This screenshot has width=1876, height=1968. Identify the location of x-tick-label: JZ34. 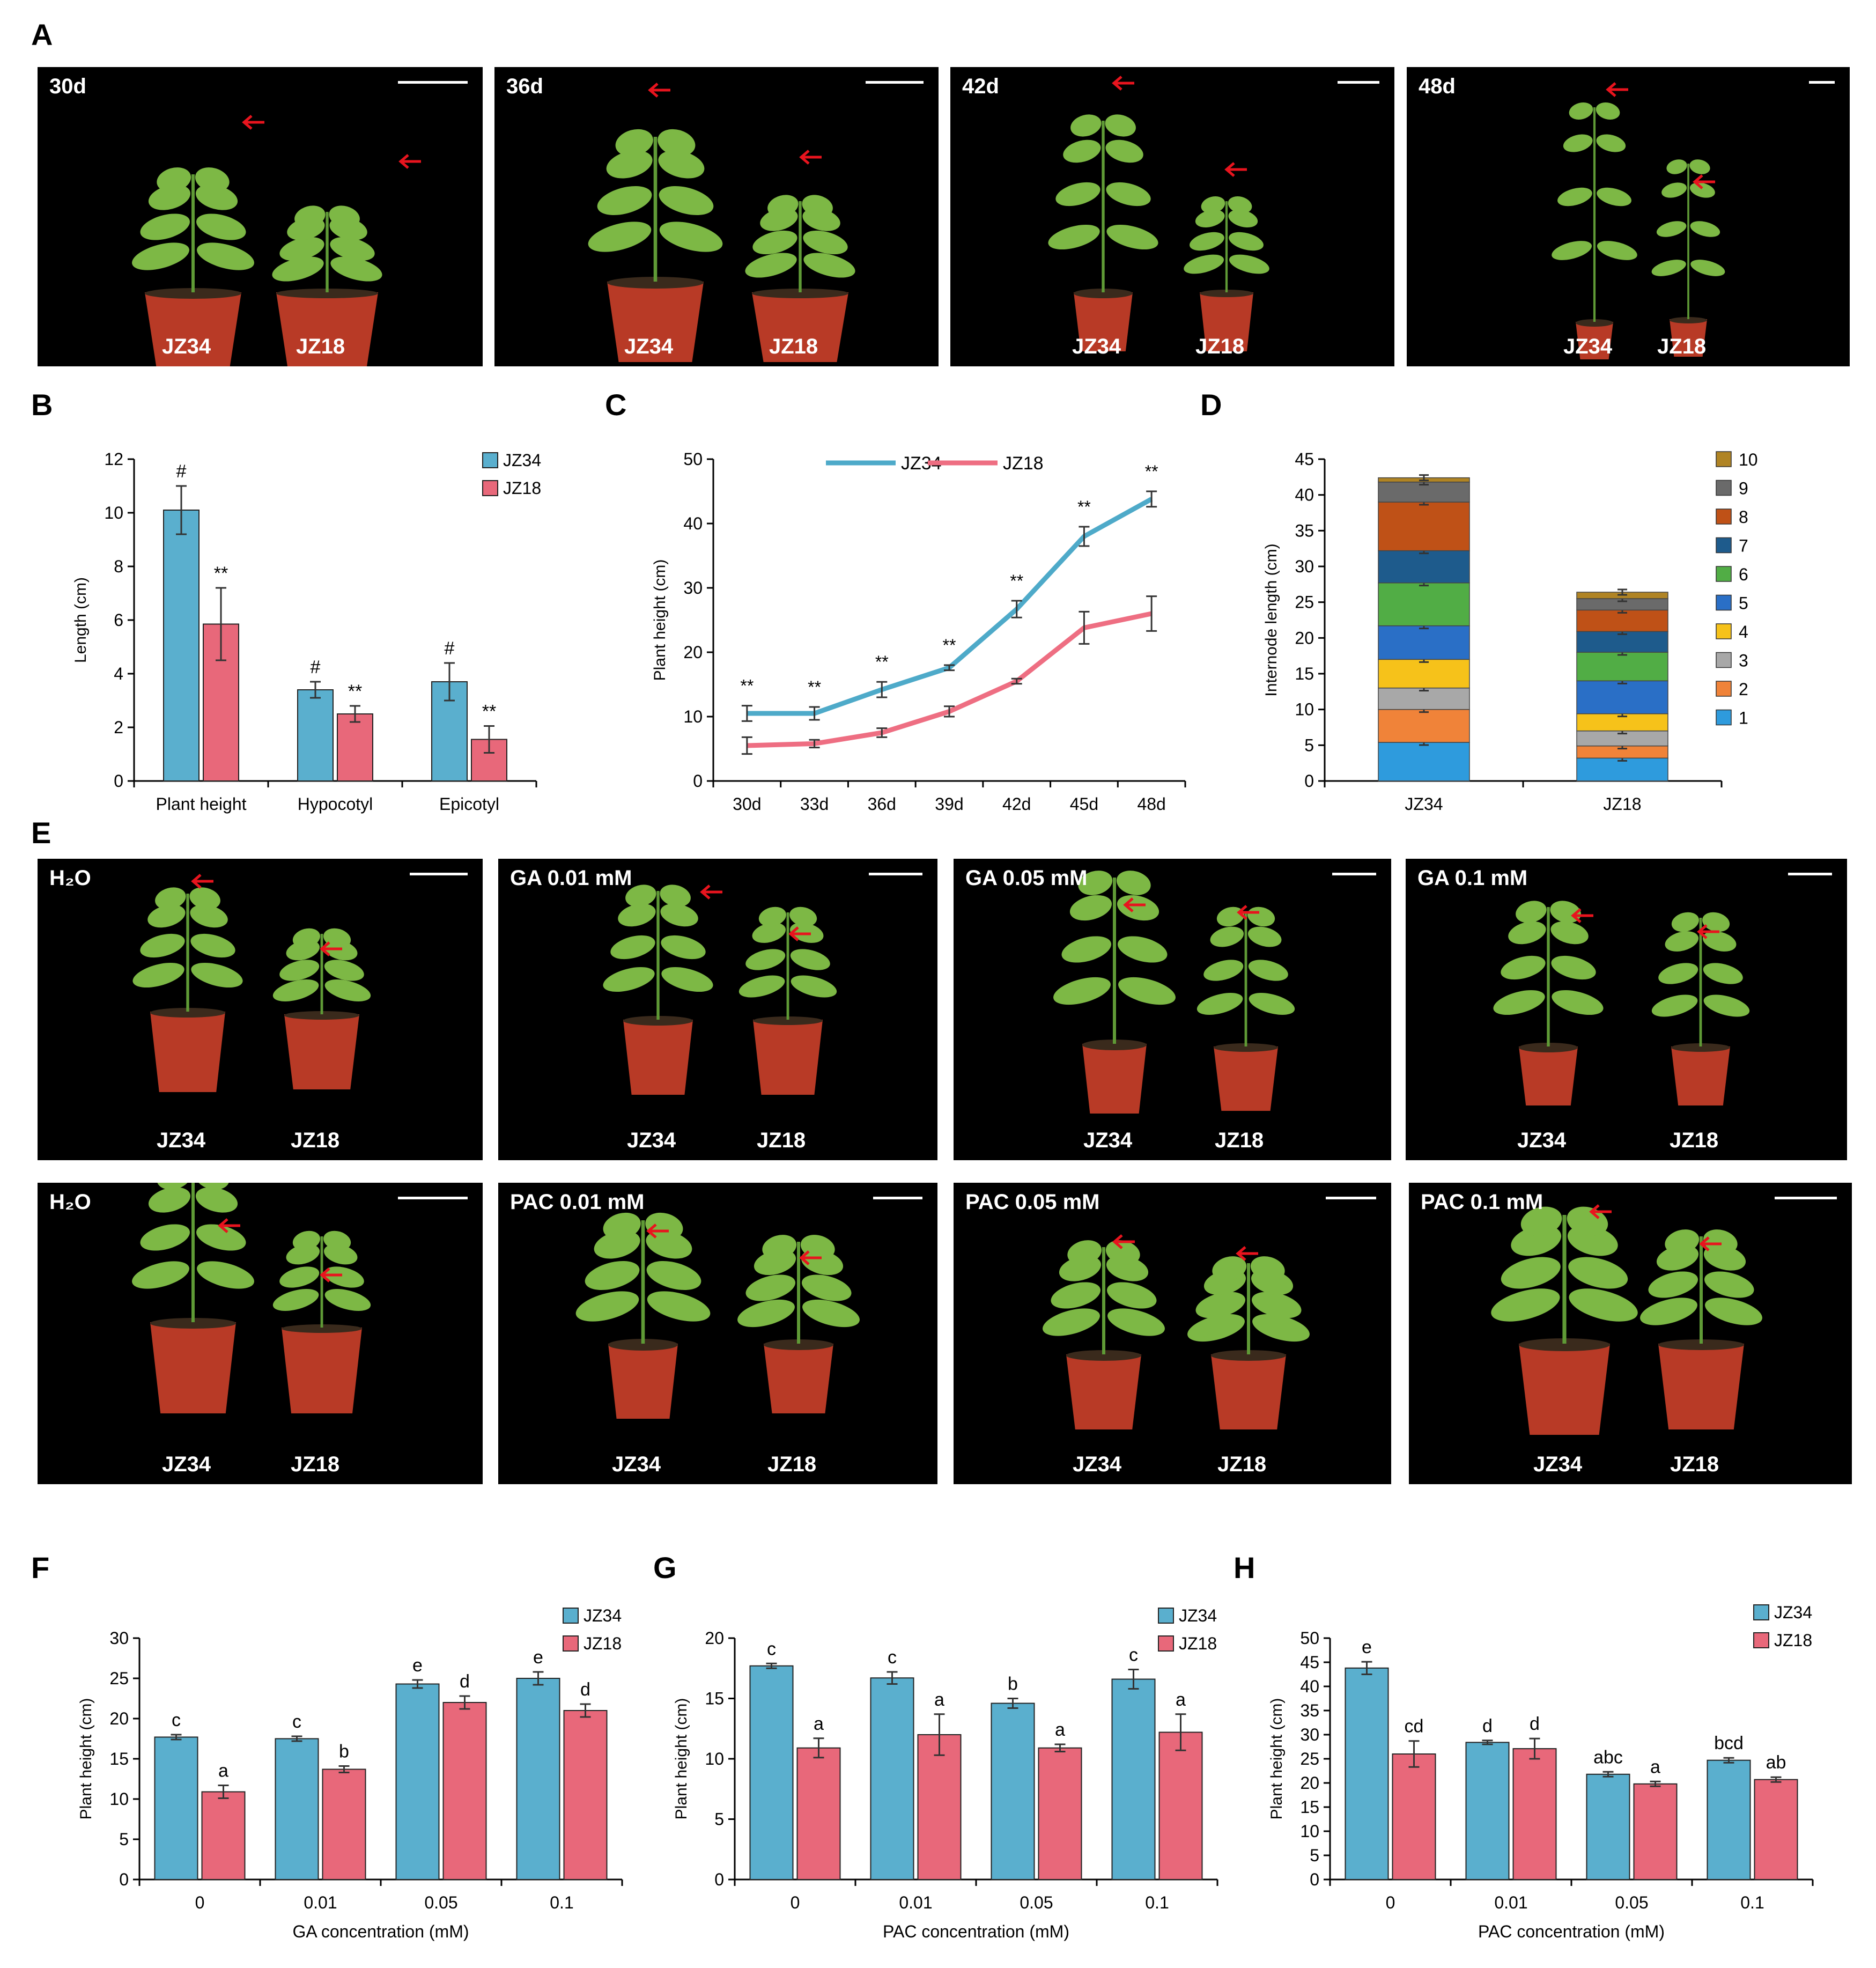
(1424, 804).